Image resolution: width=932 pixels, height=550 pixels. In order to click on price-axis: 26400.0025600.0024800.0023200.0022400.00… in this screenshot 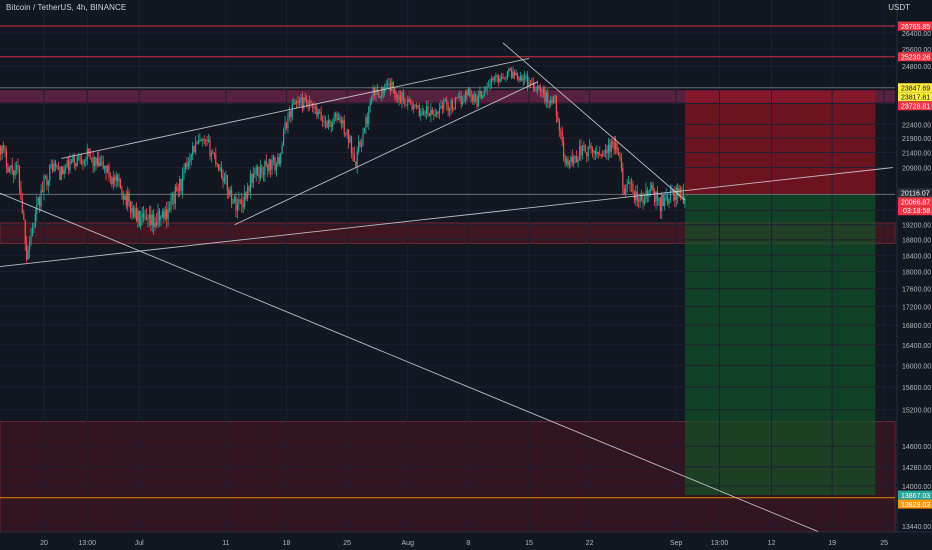, I will do `click(914, 266)`.